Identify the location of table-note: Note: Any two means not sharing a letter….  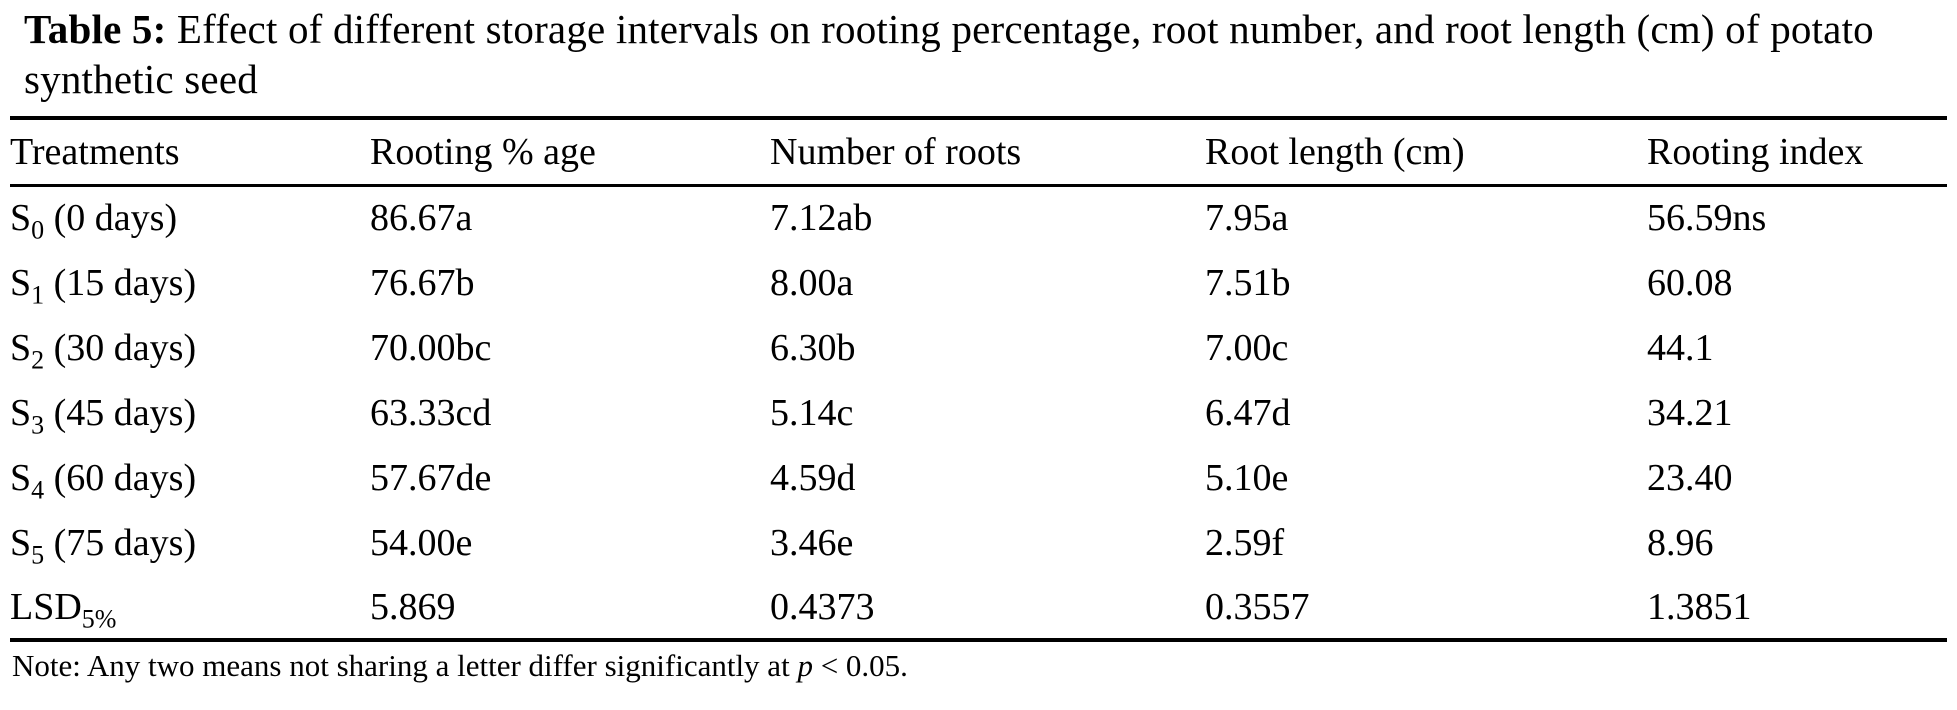
(977, 666).